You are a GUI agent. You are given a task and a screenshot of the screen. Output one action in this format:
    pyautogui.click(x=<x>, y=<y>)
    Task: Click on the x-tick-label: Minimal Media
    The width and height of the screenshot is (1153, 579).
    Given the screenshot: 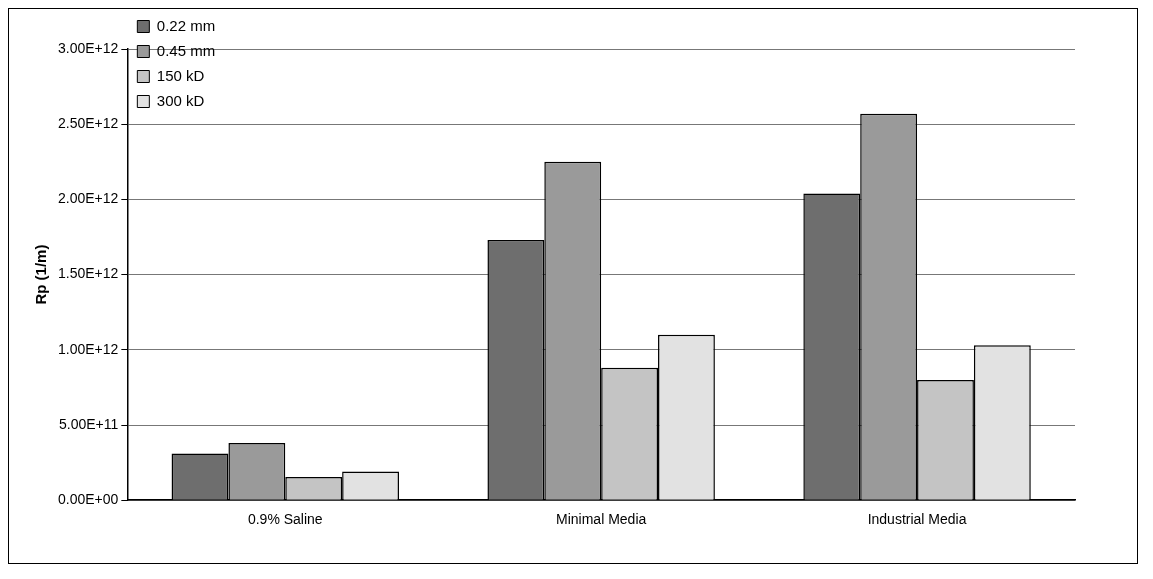 What is the action you would take?
    pyautogui.click(x=601, y=519)
    